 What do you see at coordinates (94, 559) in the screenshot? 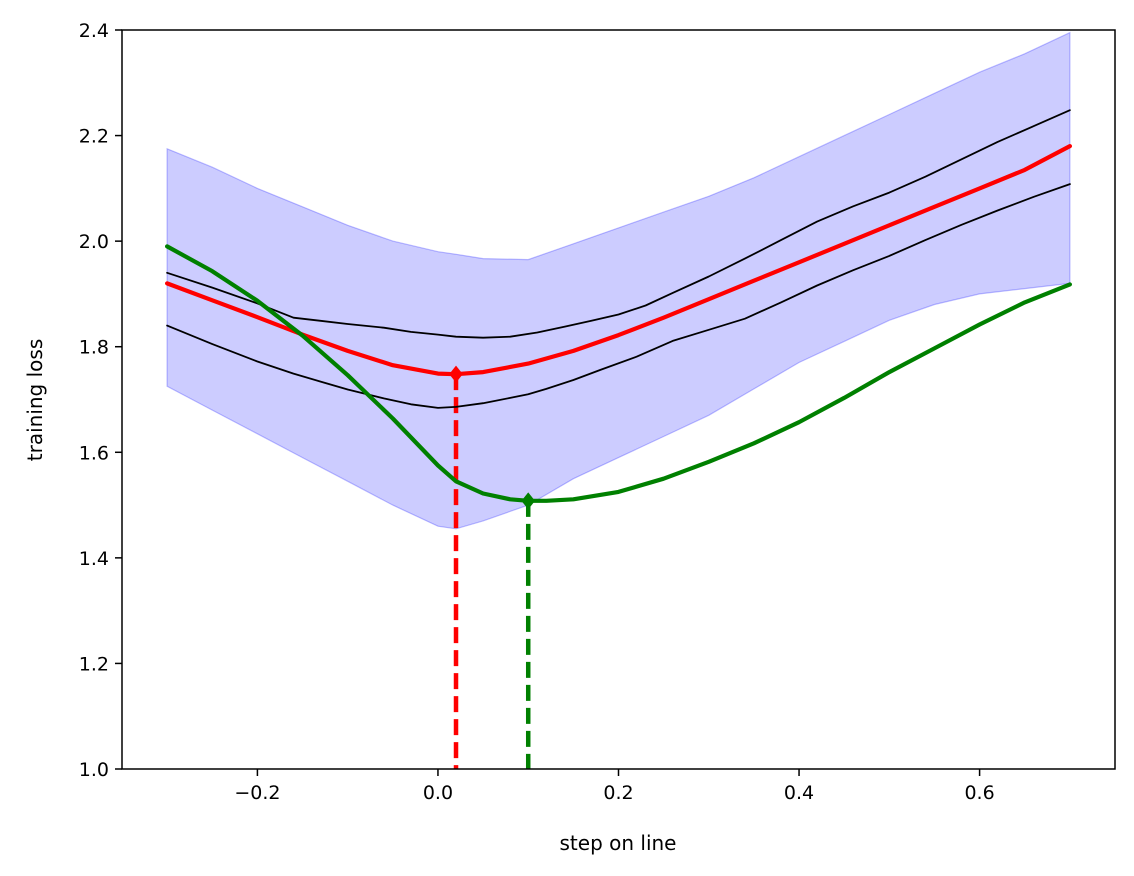
I see `y-tick-label: 1.4` at bounding box center [94, 559].